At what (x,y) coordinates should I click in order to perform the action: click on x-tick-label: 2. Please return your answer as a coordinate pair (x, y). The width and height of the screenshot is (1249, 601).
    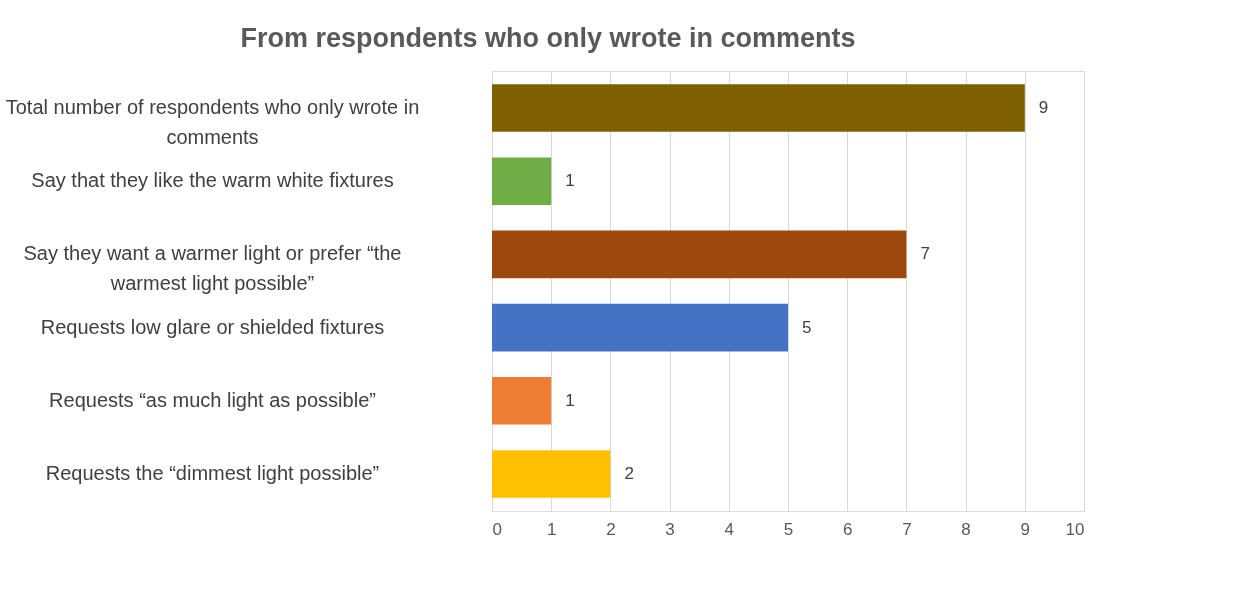
    Looking at the image, I should click on (611, 529).